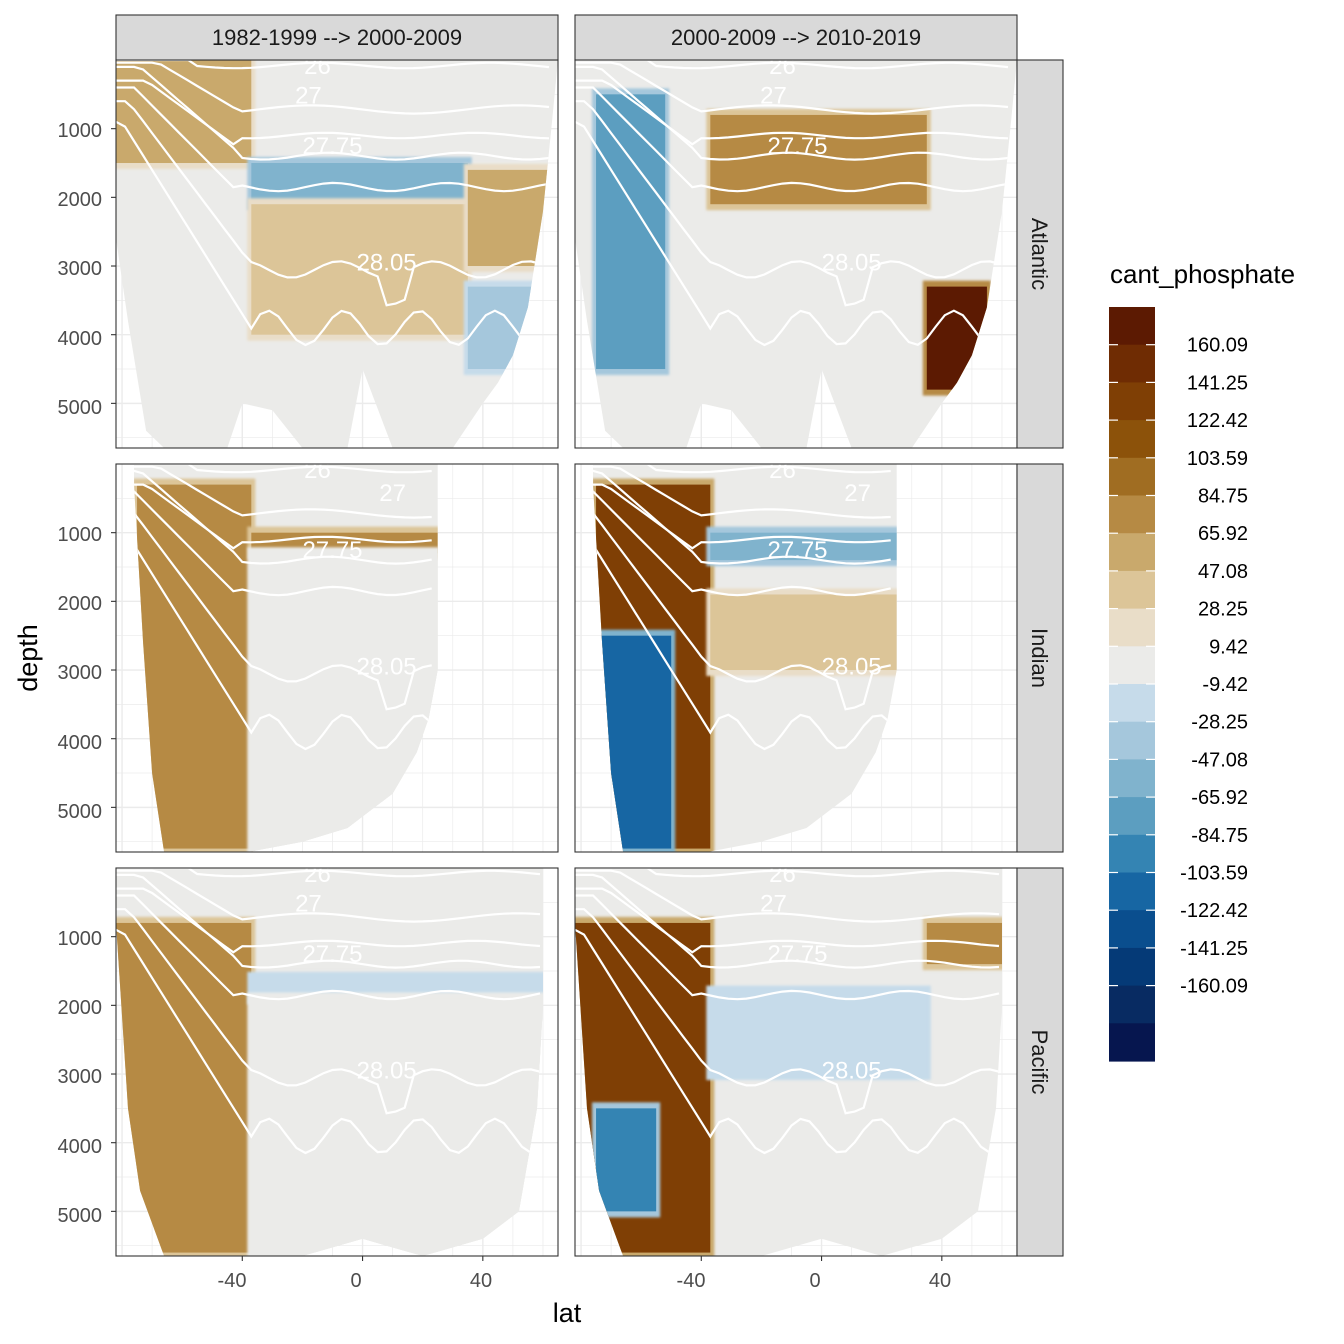  Describe the element at coordinates (1223, 497) in the screenshot. I see `legend-label: 84.75` at that location.